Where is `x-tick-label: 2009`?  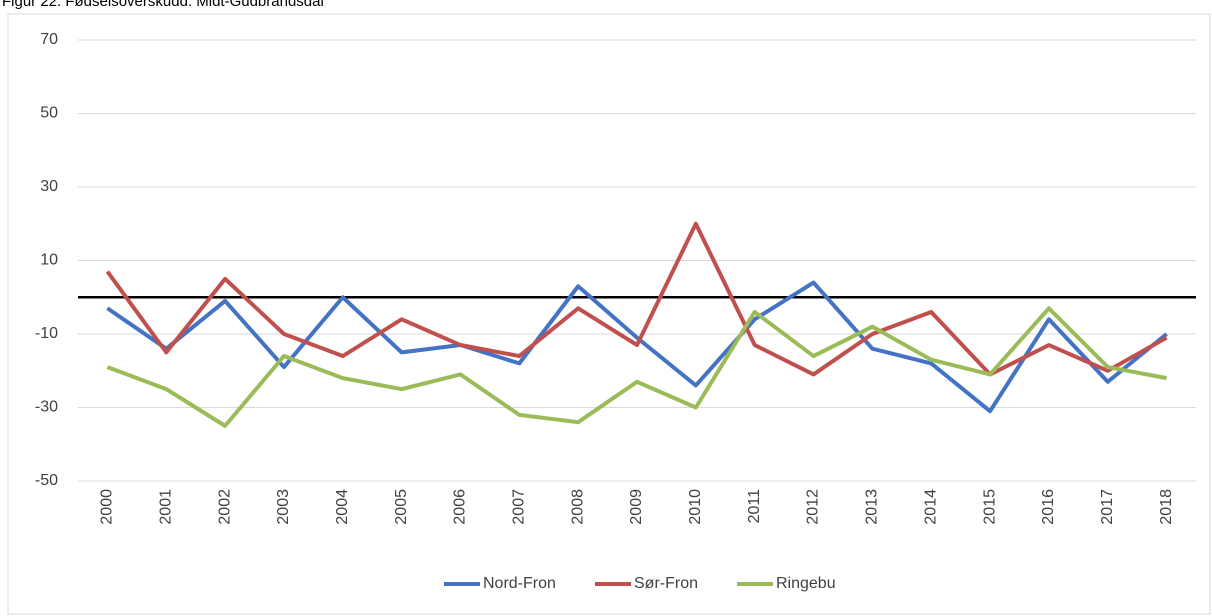 x-tick-label: 2009 is located at coordinates (636, 507).